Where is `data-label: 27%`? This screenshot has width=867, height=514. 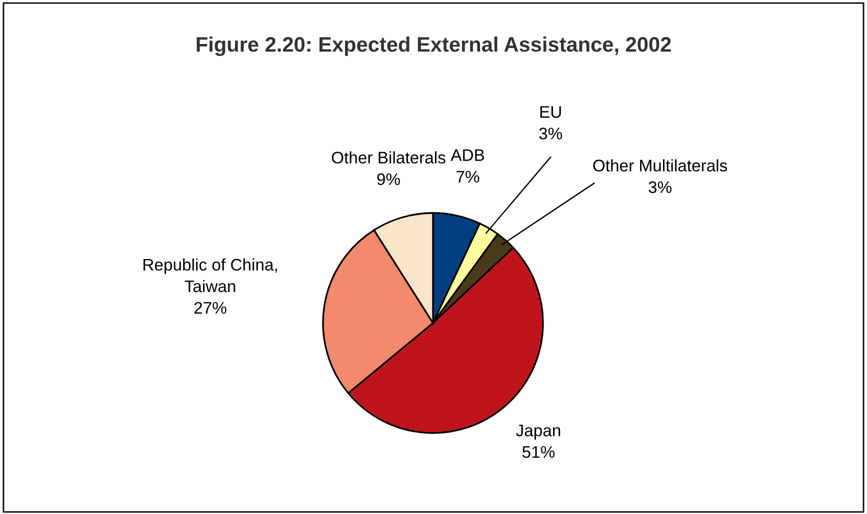 data-label: 27% is located at coordinates (210, 308).